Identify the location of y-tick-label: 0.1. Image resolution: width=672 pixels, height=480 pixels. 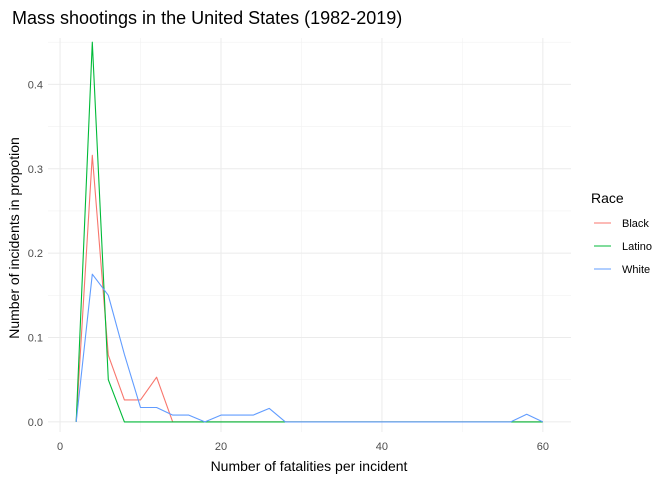
(35, 339).